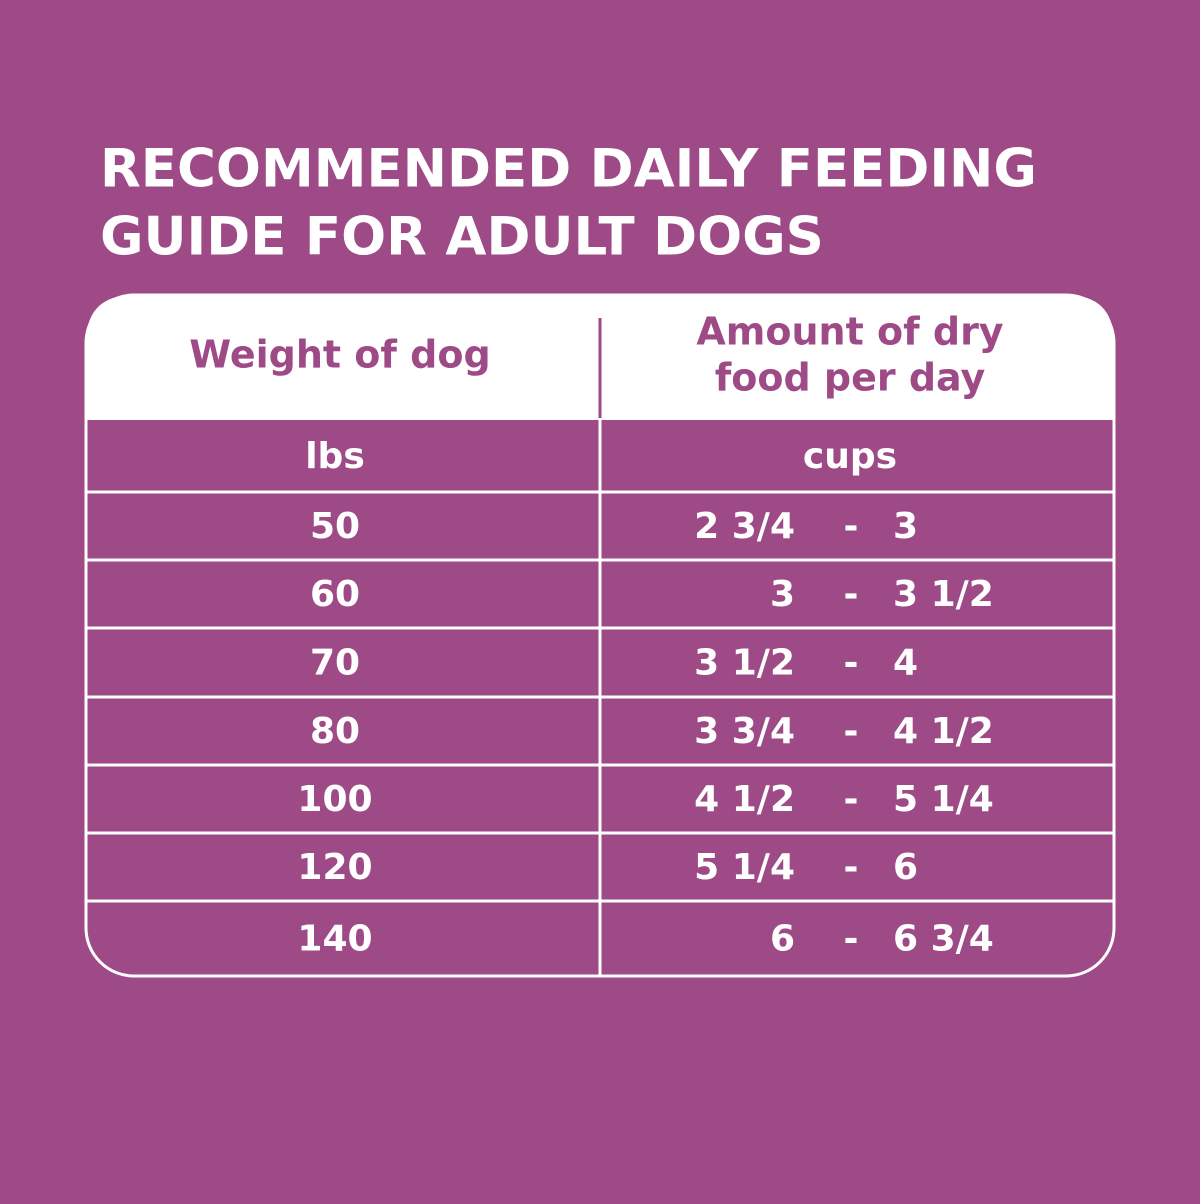  I want to click on weight-cell: 50, so click(335, 526).